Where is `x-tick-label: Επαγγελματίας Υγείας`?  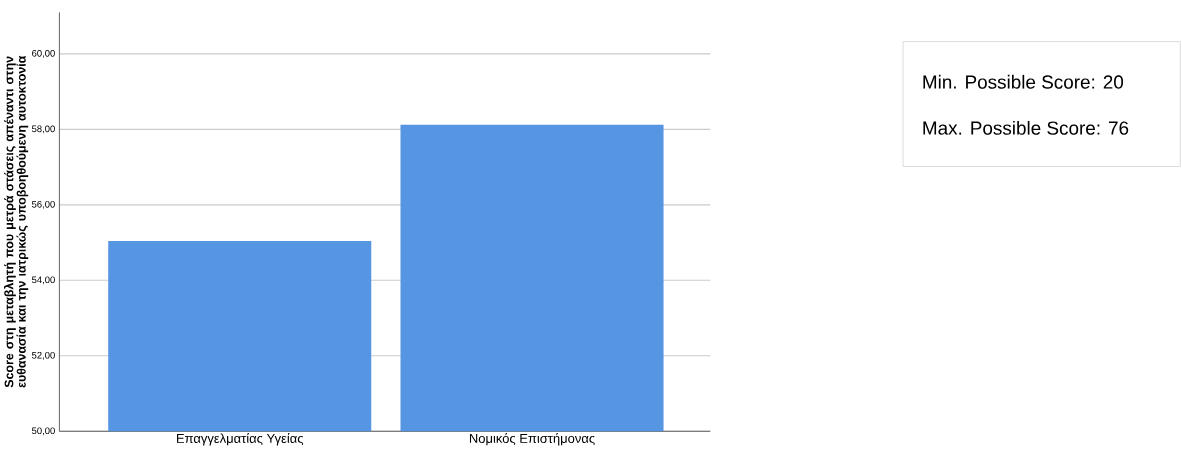
x-tick-label: Επαγγελματίας Υγείας is located at coordinates (240, 439).